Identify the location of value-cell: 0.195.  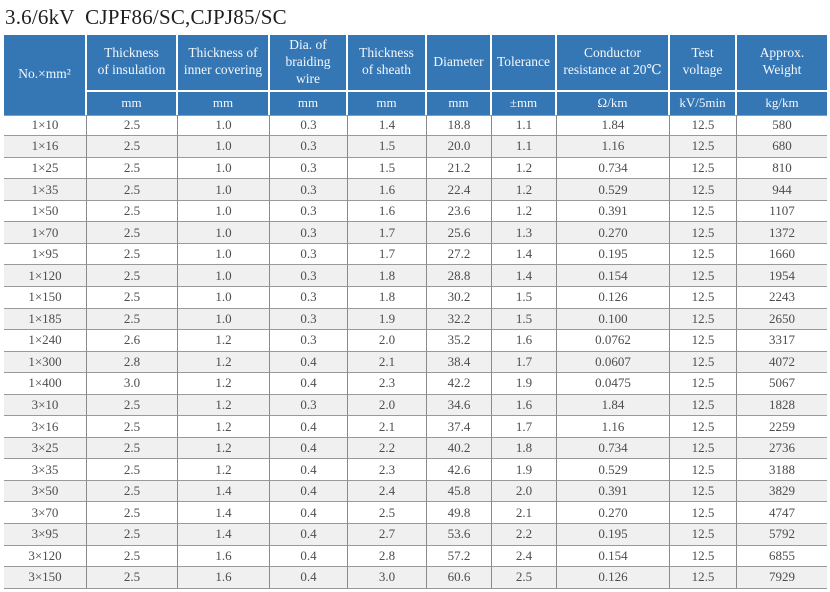
(613, 535).